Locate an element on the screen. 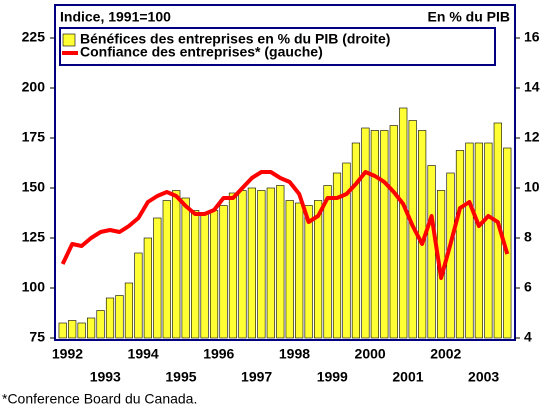  x-tick-label: 2001 is located at coordinates (407, 377).